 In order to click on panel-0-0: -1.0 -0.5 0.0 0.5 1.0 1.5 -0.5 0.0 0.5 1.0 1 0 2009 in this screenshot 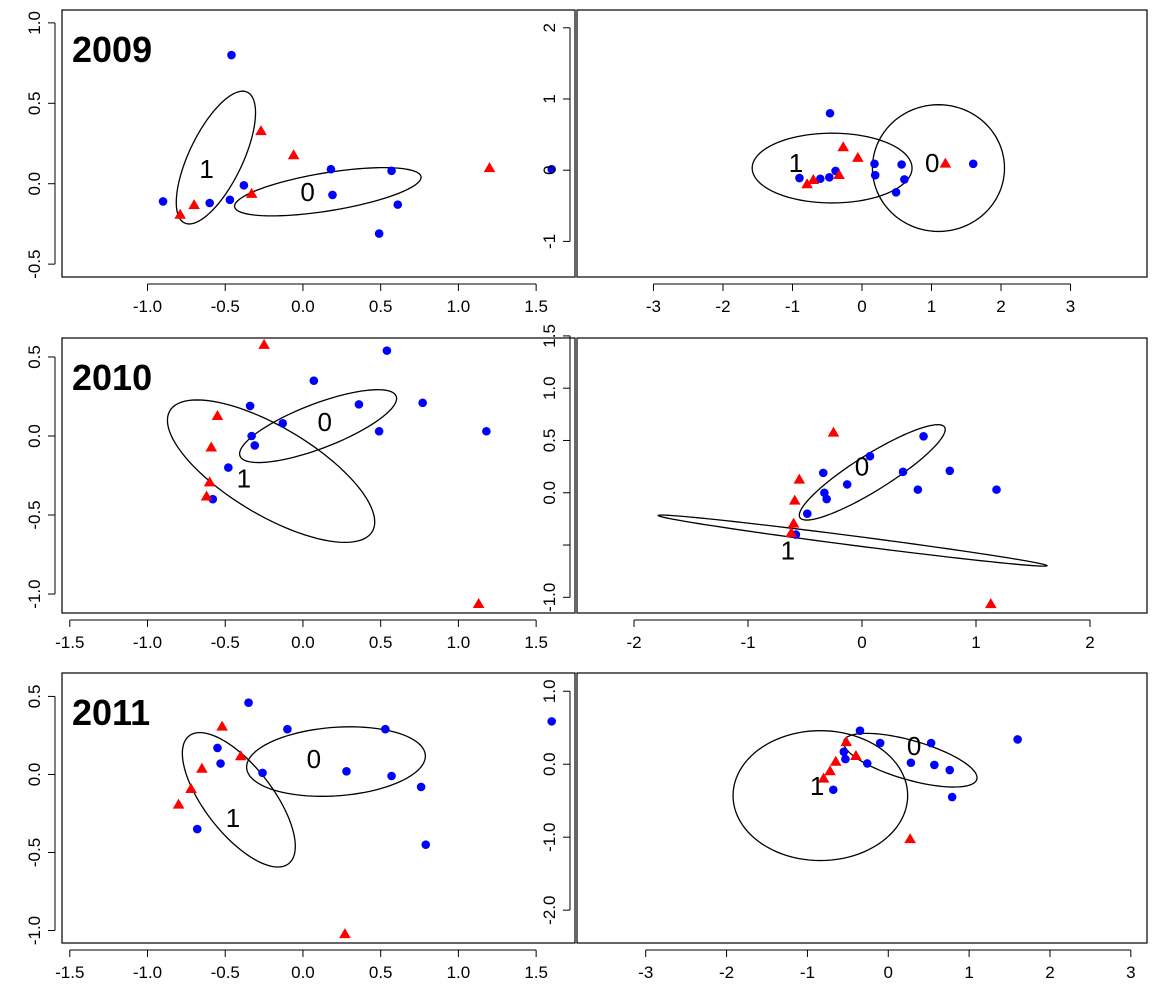, I will do `click(300, 162)`.